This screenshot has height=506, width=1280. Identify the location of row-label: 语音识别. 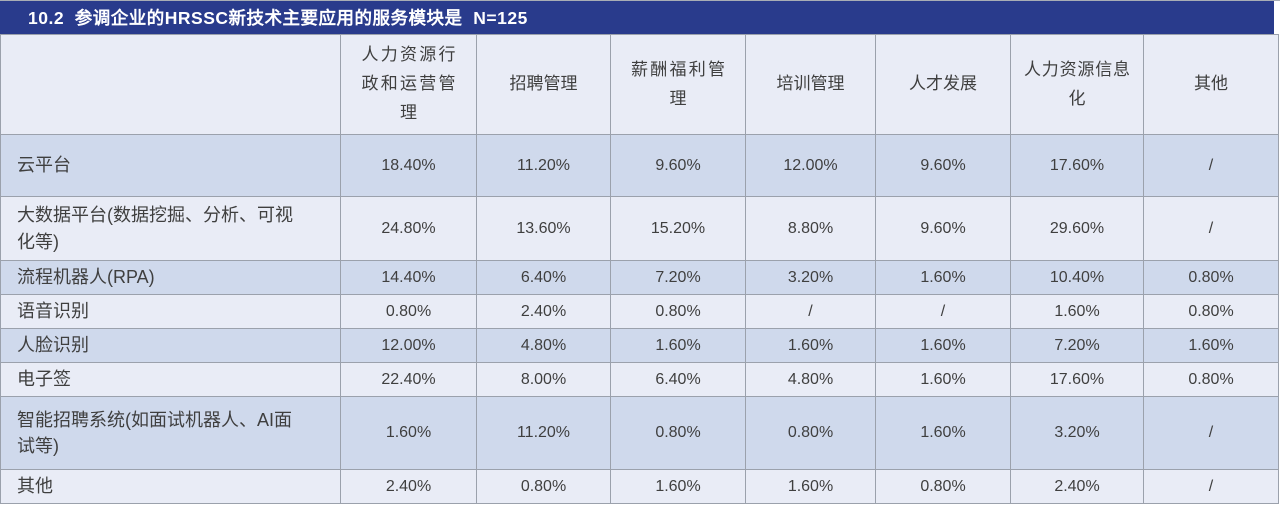
(170, 311).